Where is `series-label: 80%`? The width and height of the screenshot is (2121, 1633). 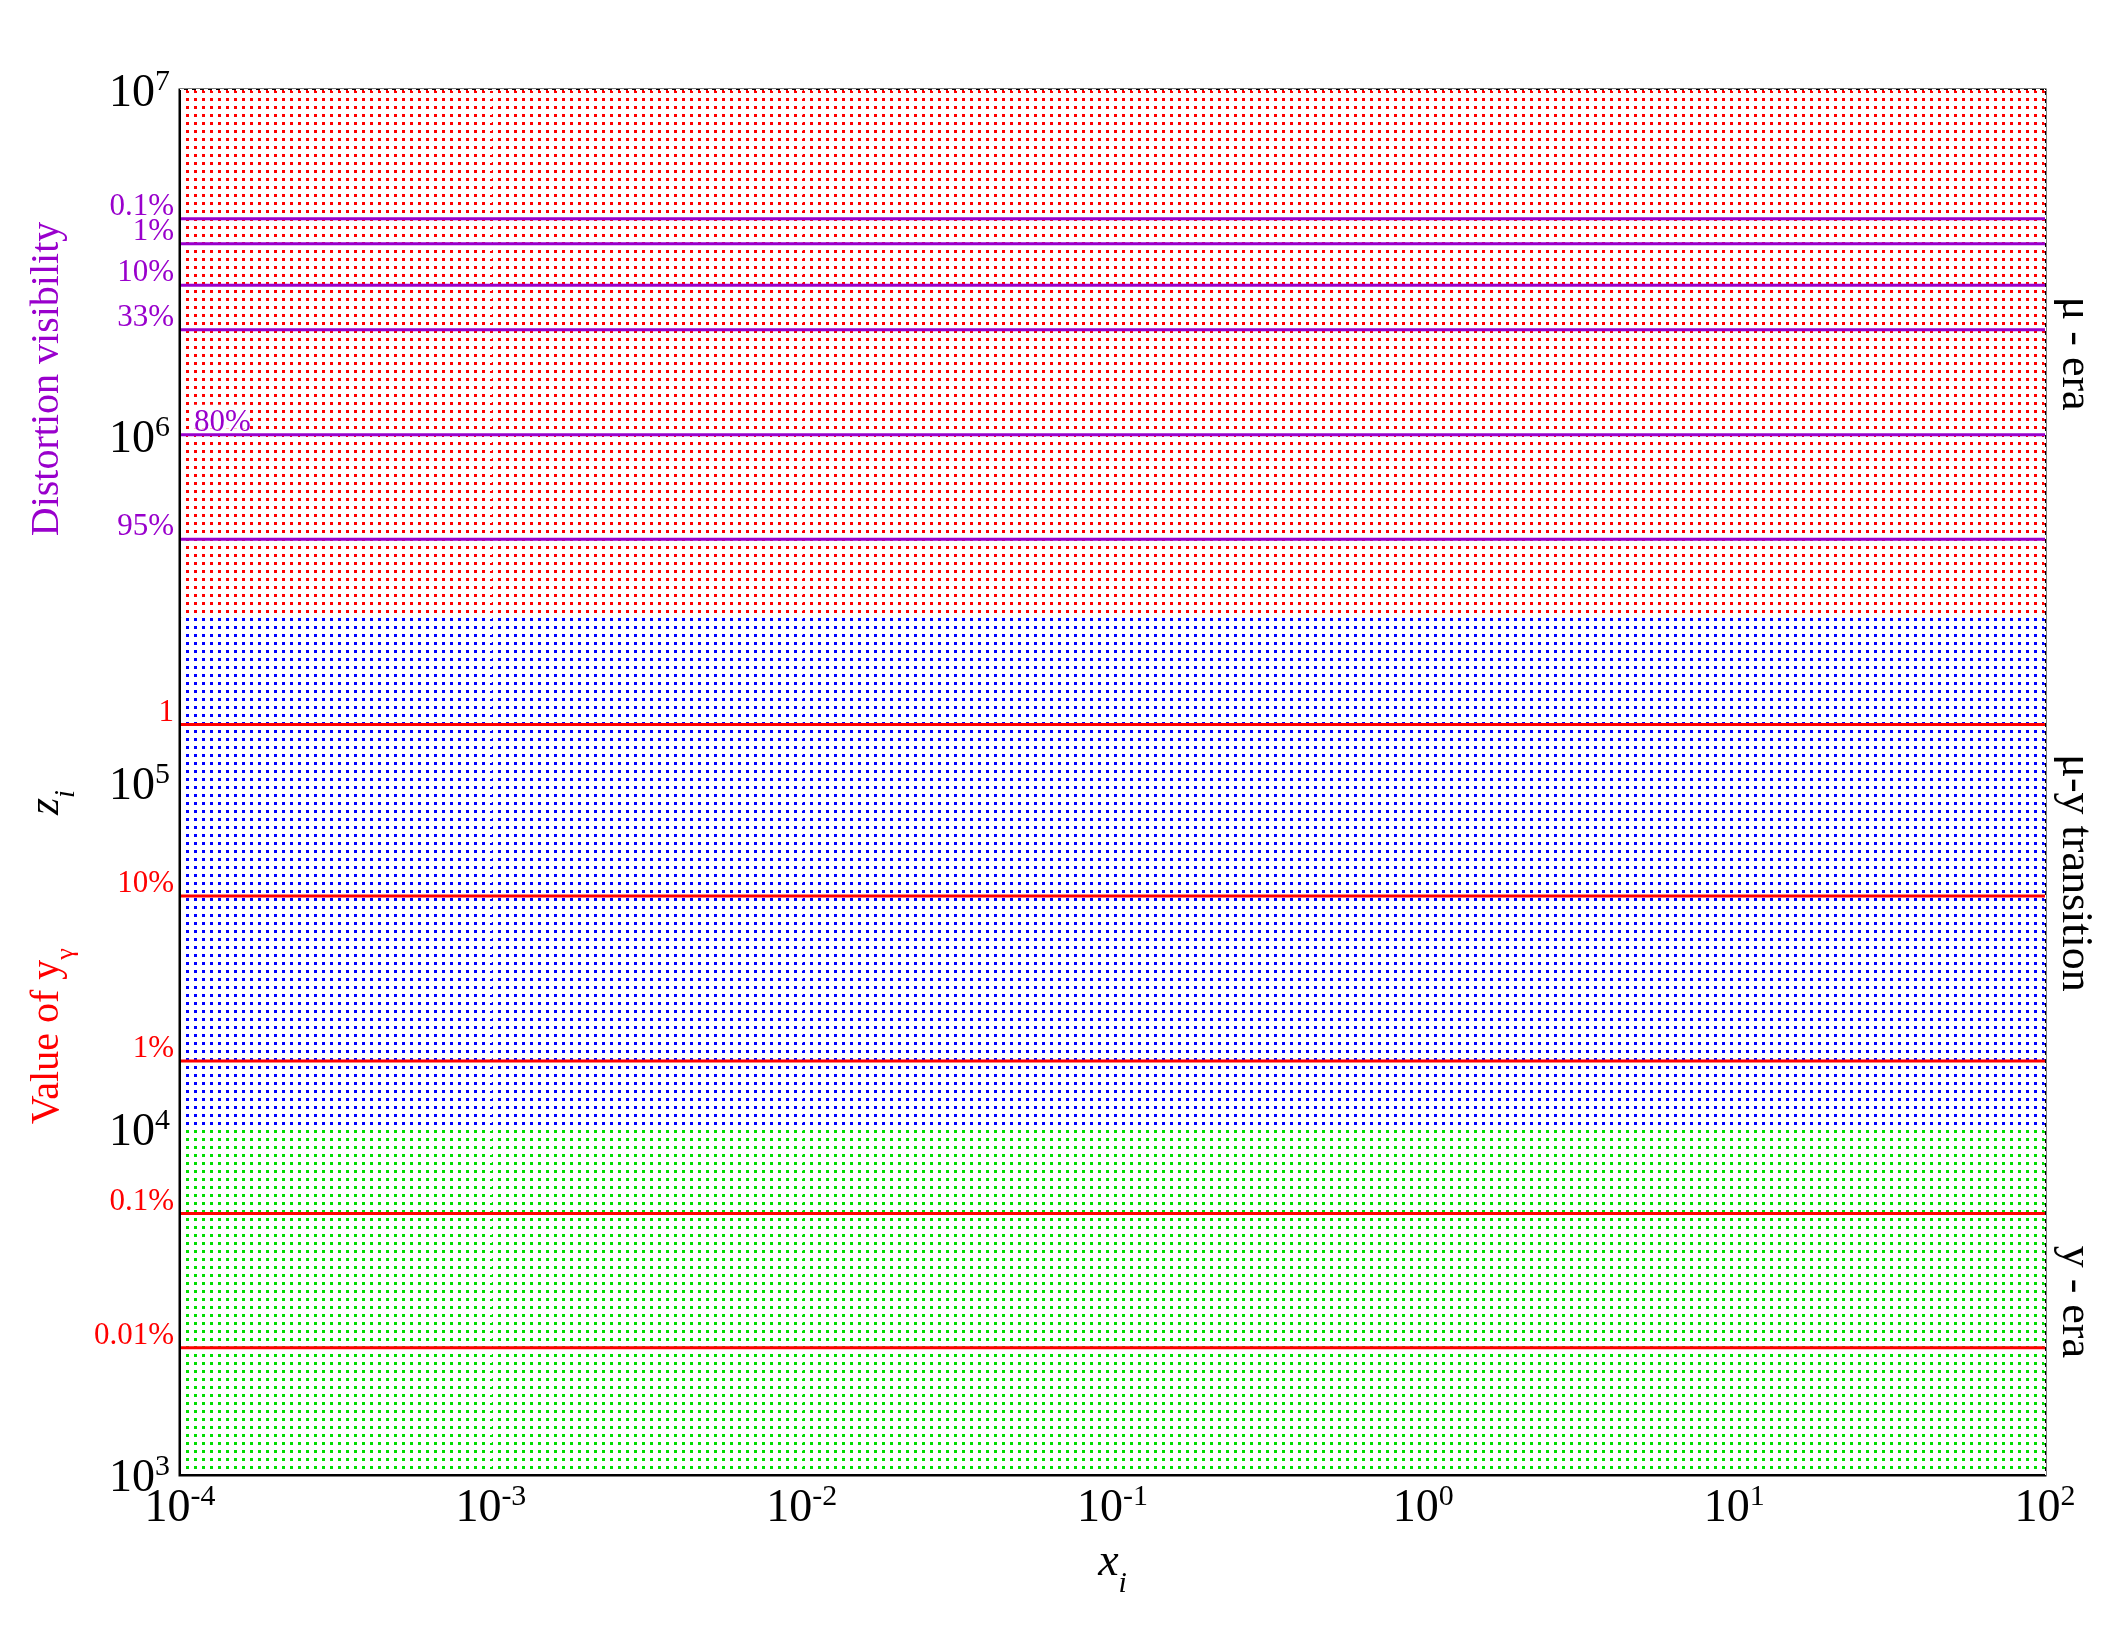
series-label: 80% is located at coordinates (222, 420).